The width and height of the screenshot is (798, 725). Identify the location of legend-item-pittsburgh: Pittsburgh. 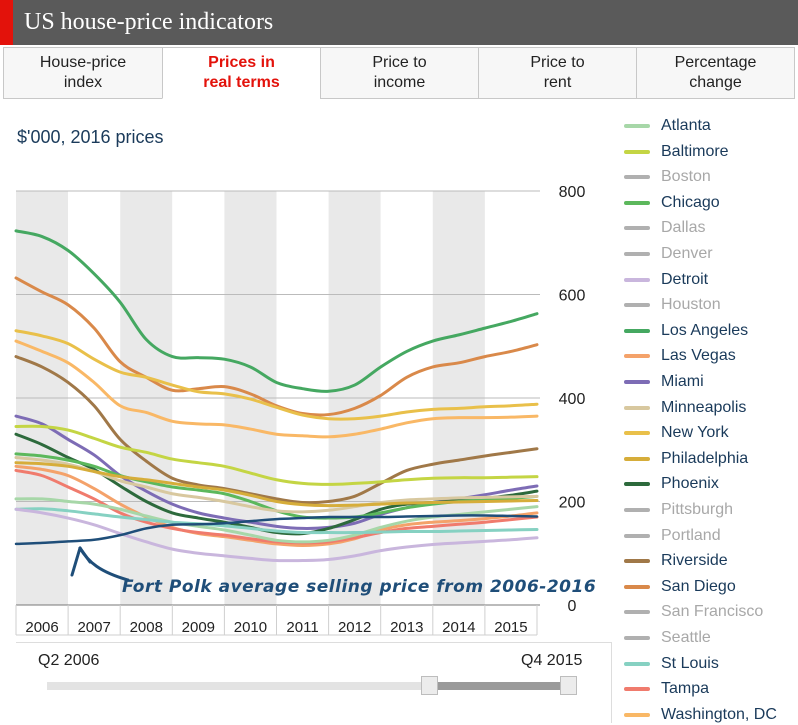
(678, 510).